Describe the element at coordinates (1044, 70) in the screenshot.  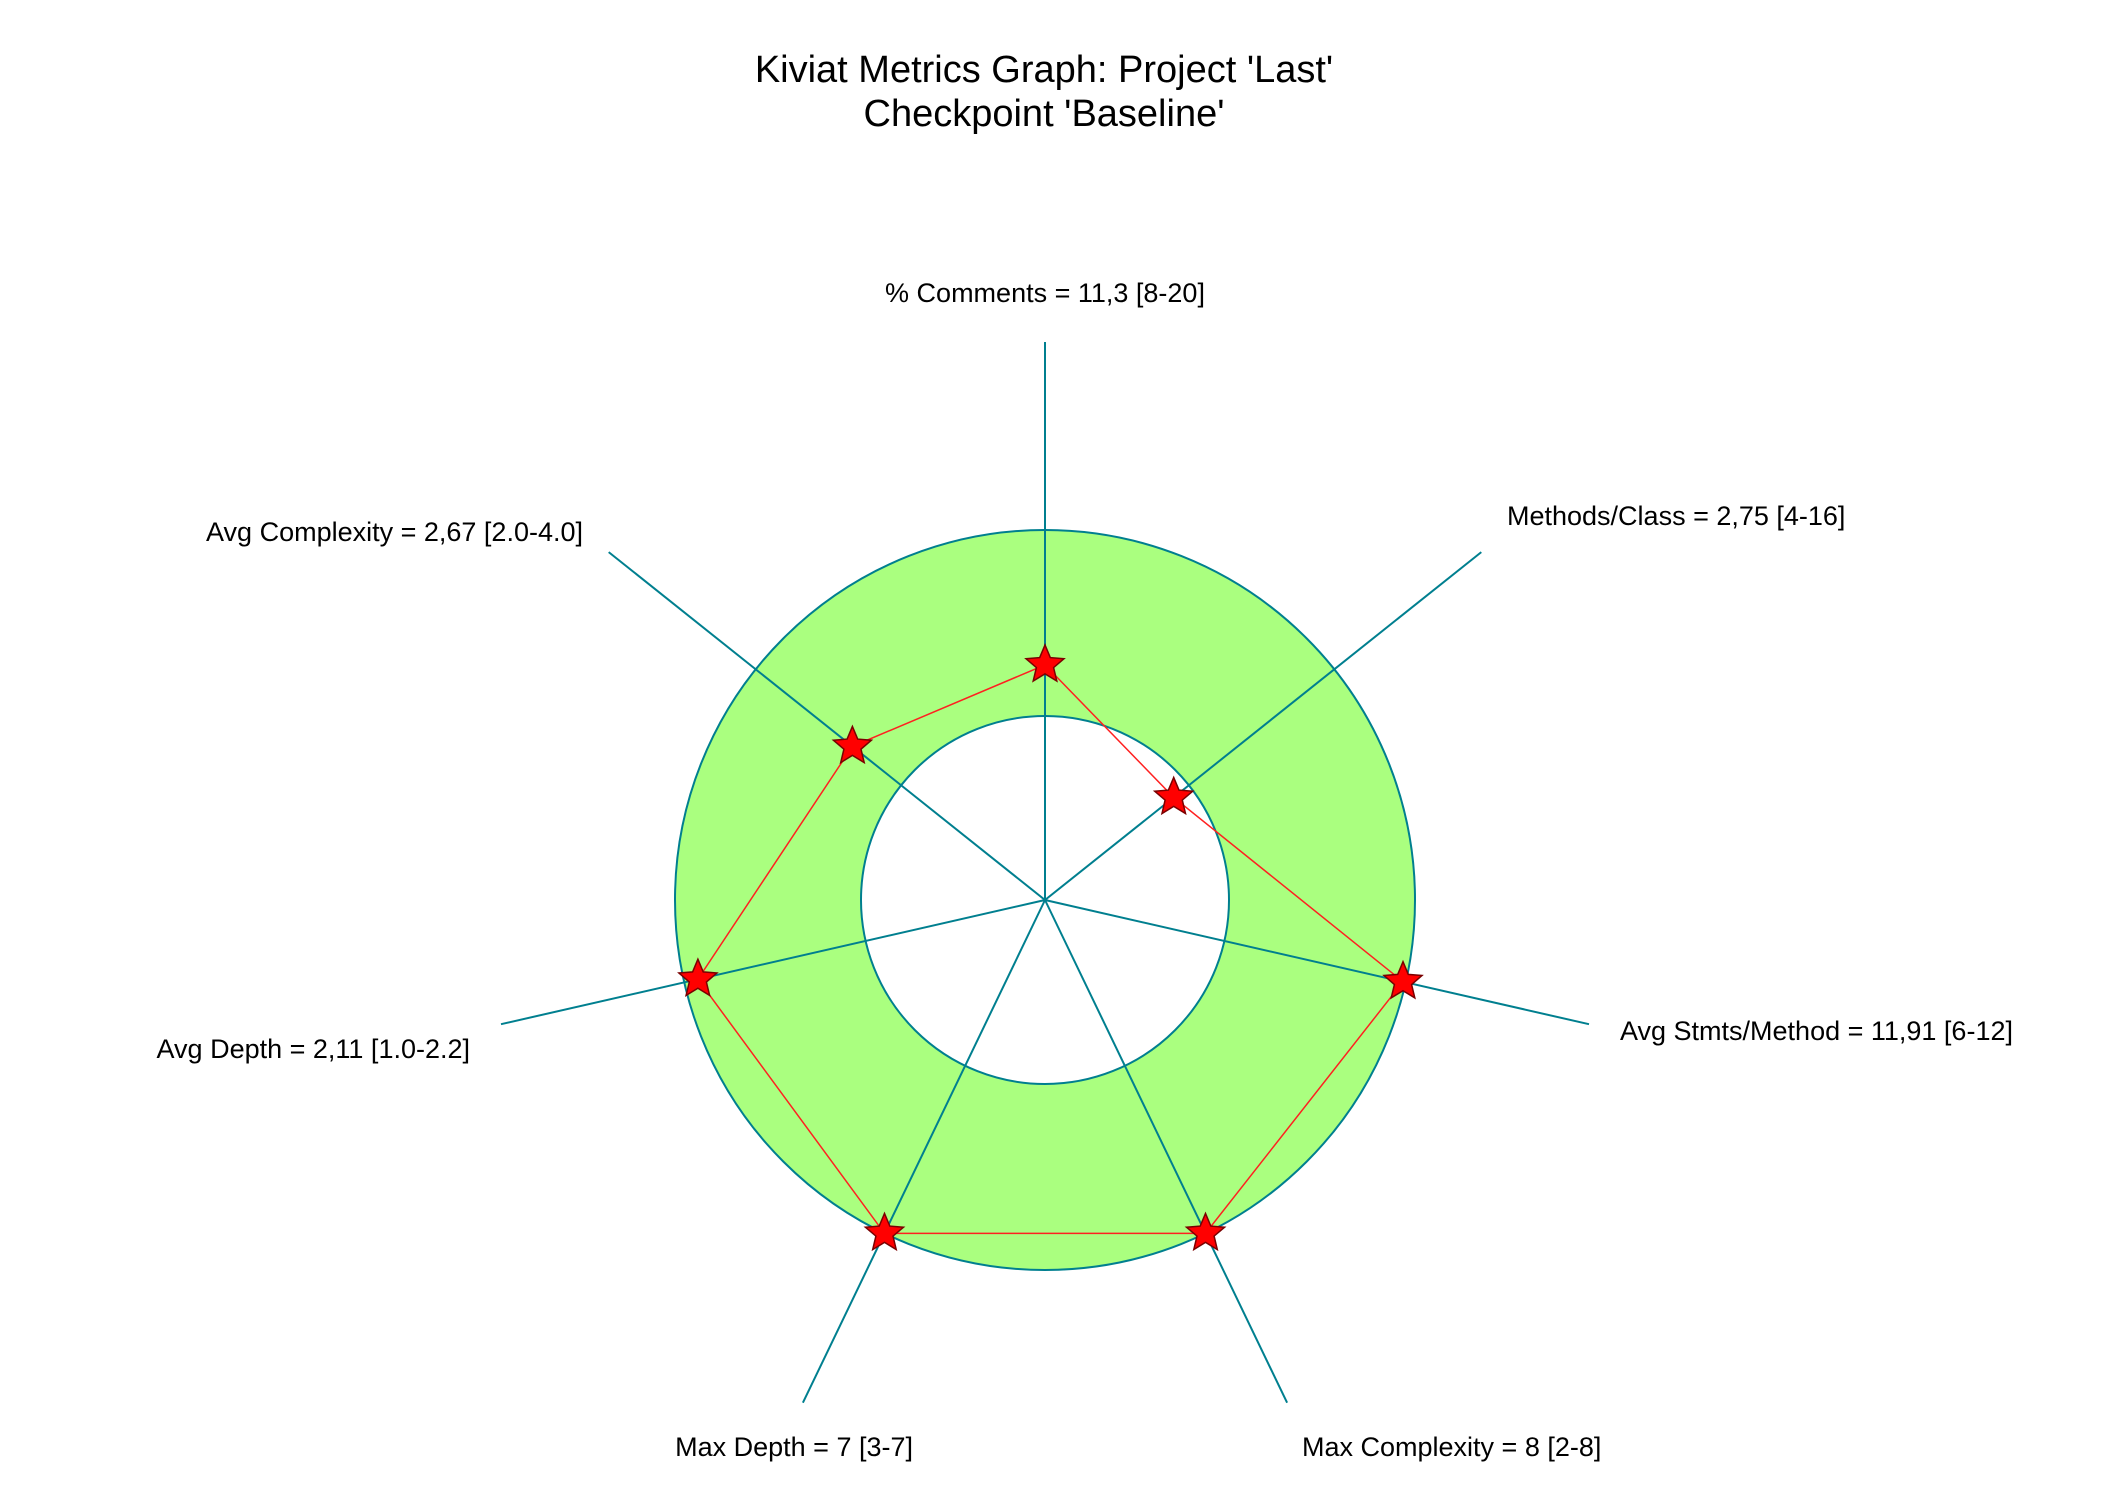
I see `chart-title: Kiviat Metrics Graph: Project 'Last'` at that location.